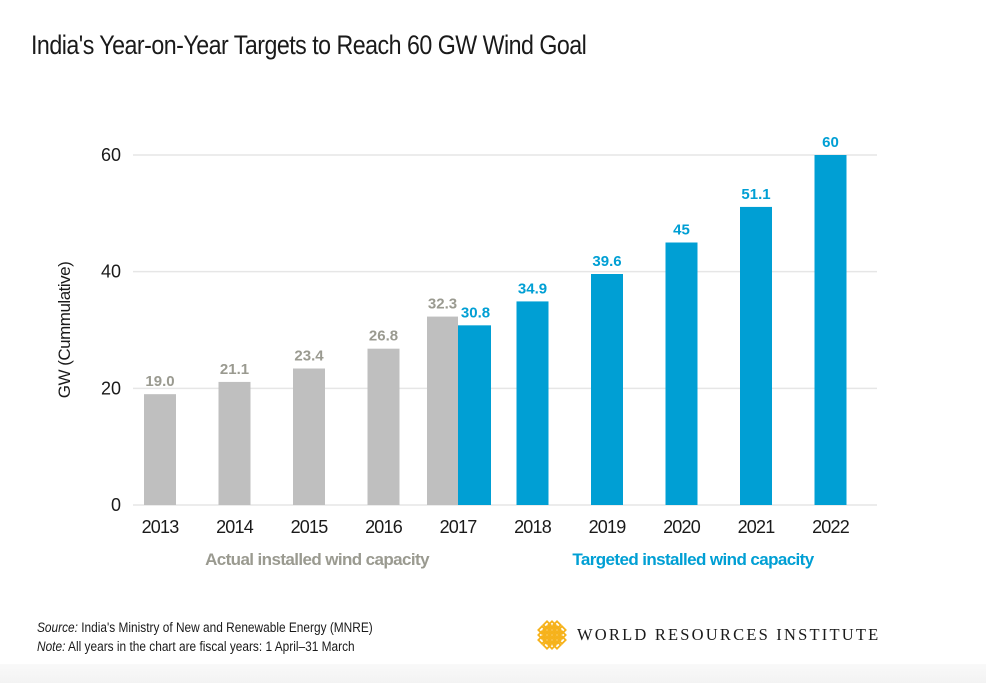  What do you see at coordinates (310, 527) in the screenshot?
I see `x-tick-label: 2015` at bounding box center [310, 527].